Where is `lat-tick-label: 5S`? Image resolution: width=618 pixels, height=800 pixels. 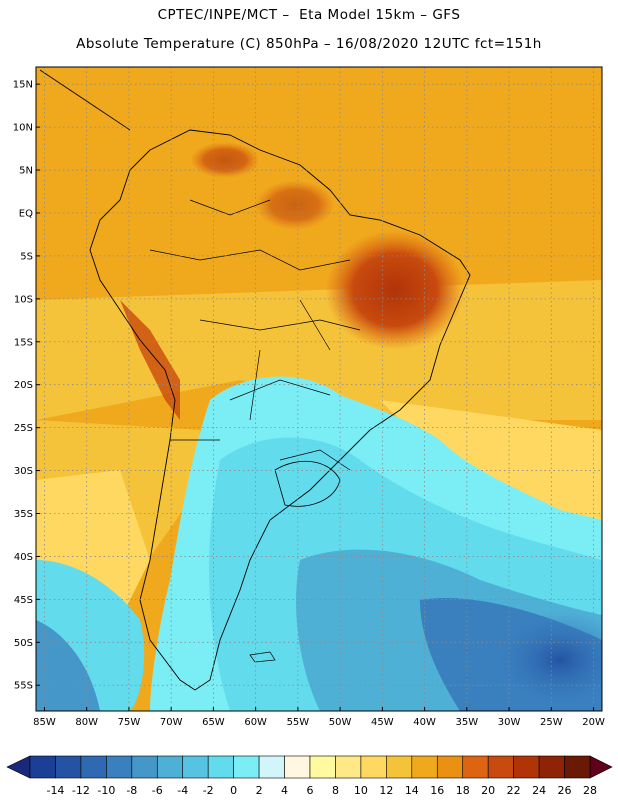
lat-tick-label: 5S is located at coordinates (26, 256).